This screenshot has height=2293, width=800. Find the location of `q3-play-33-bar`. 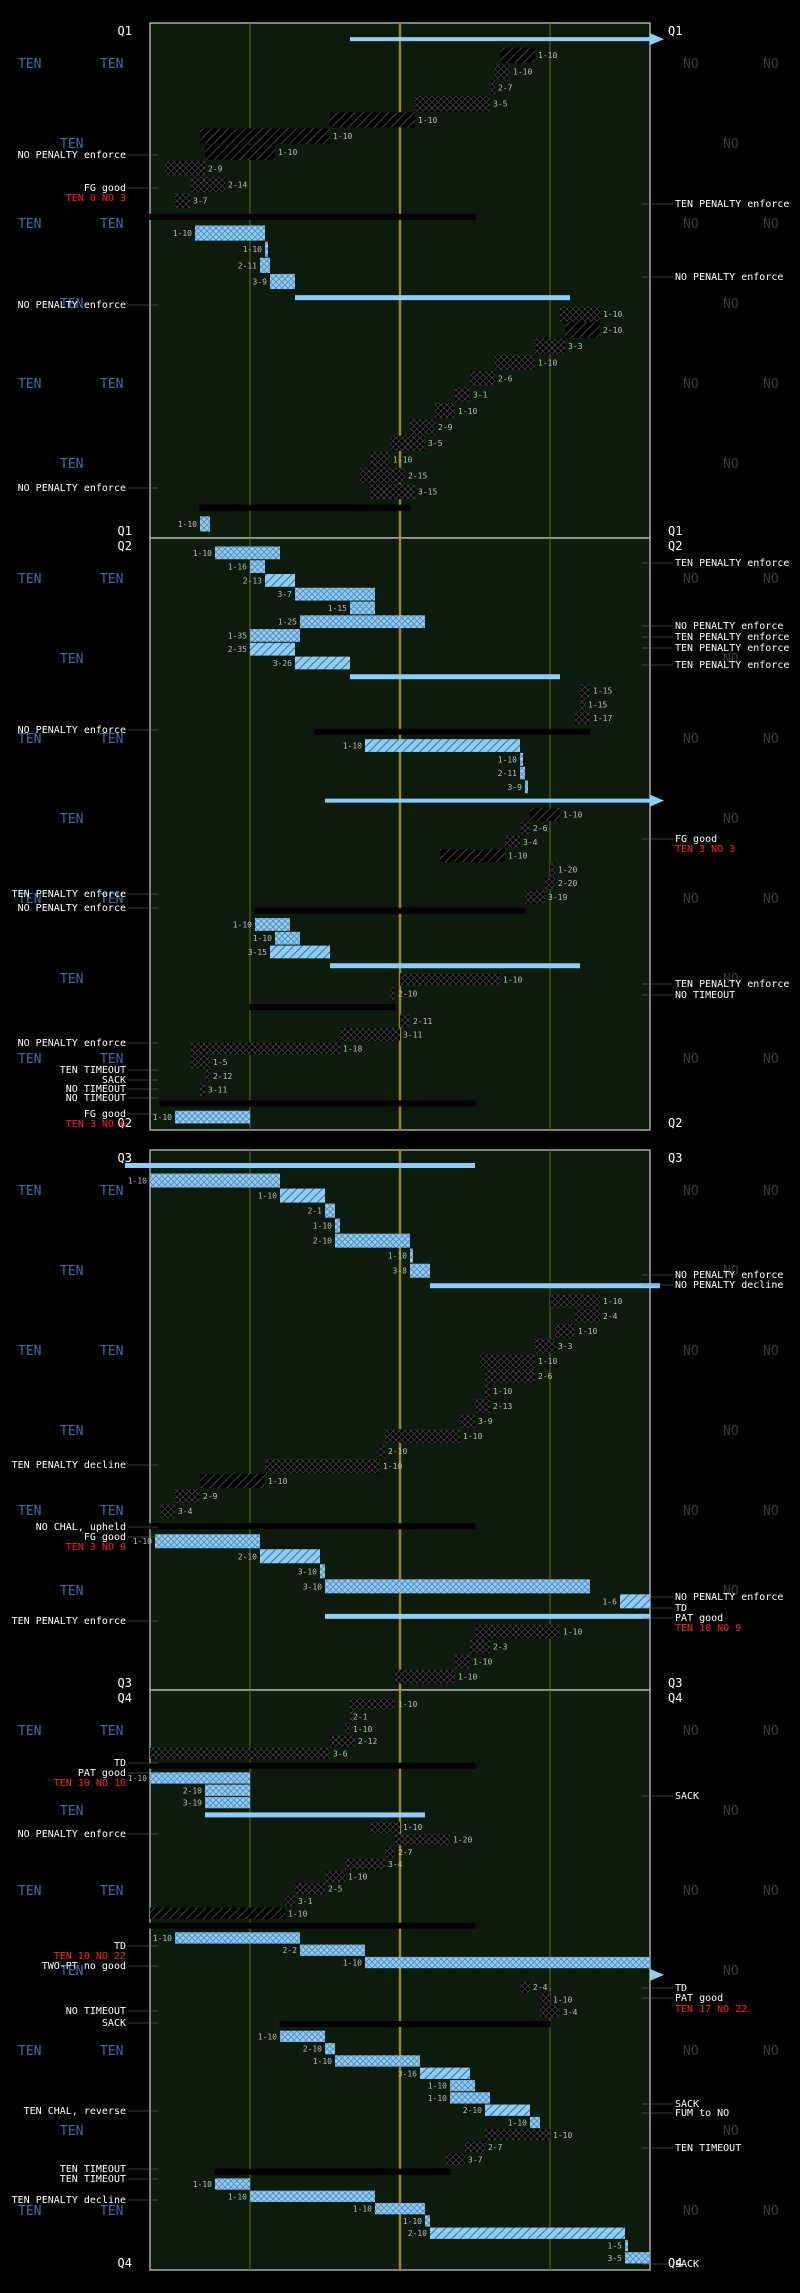

q3-play-33-bar is located at coordinates (480, 1646).